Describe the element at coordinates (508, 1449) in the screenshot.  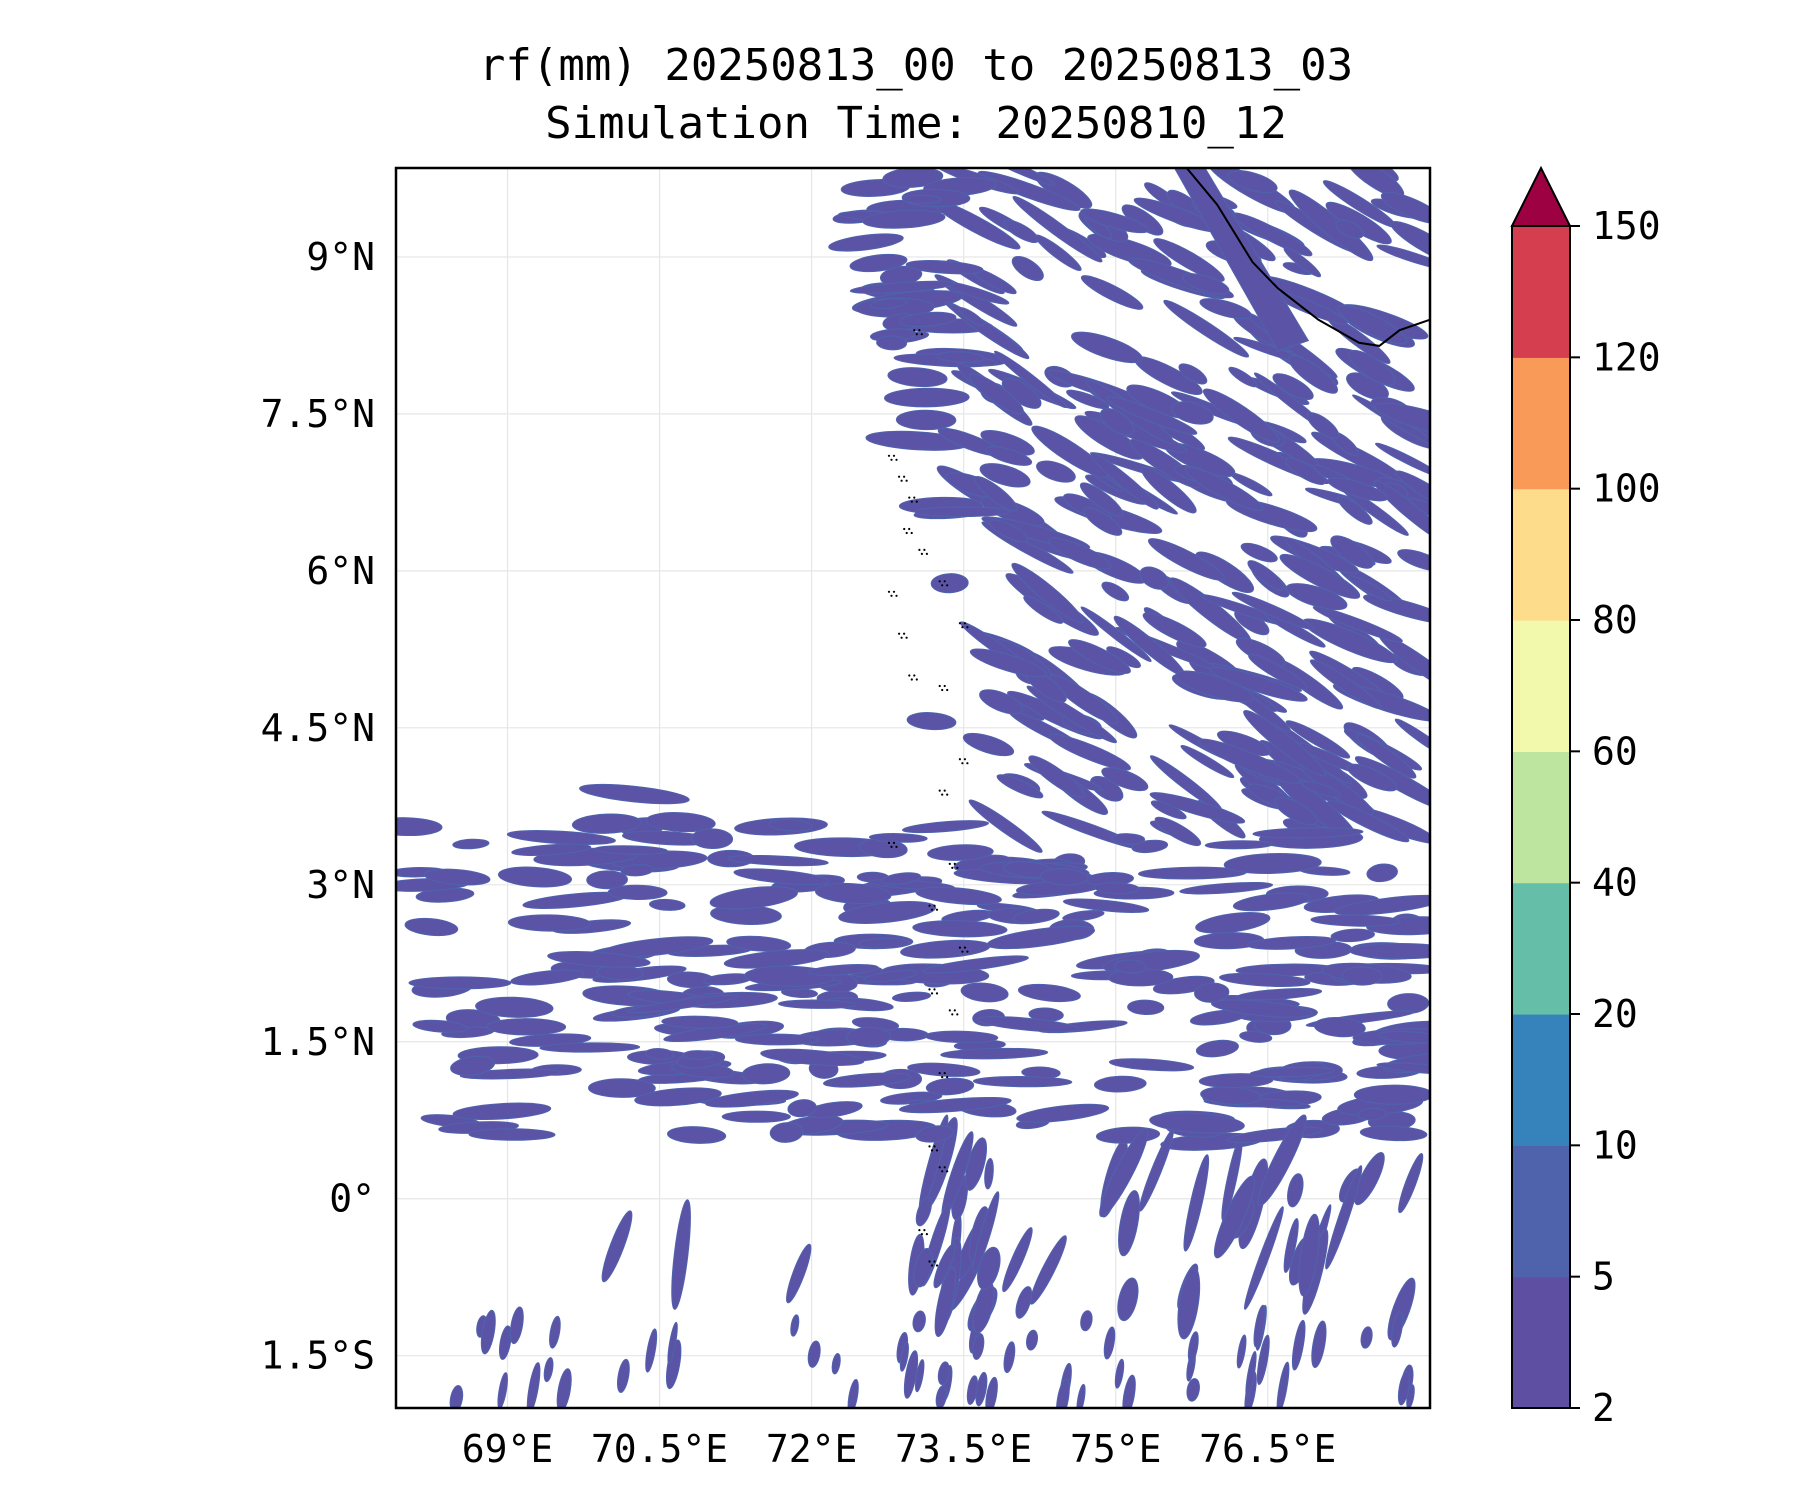
I see `longitude-tick-label: 69°E` at that location.